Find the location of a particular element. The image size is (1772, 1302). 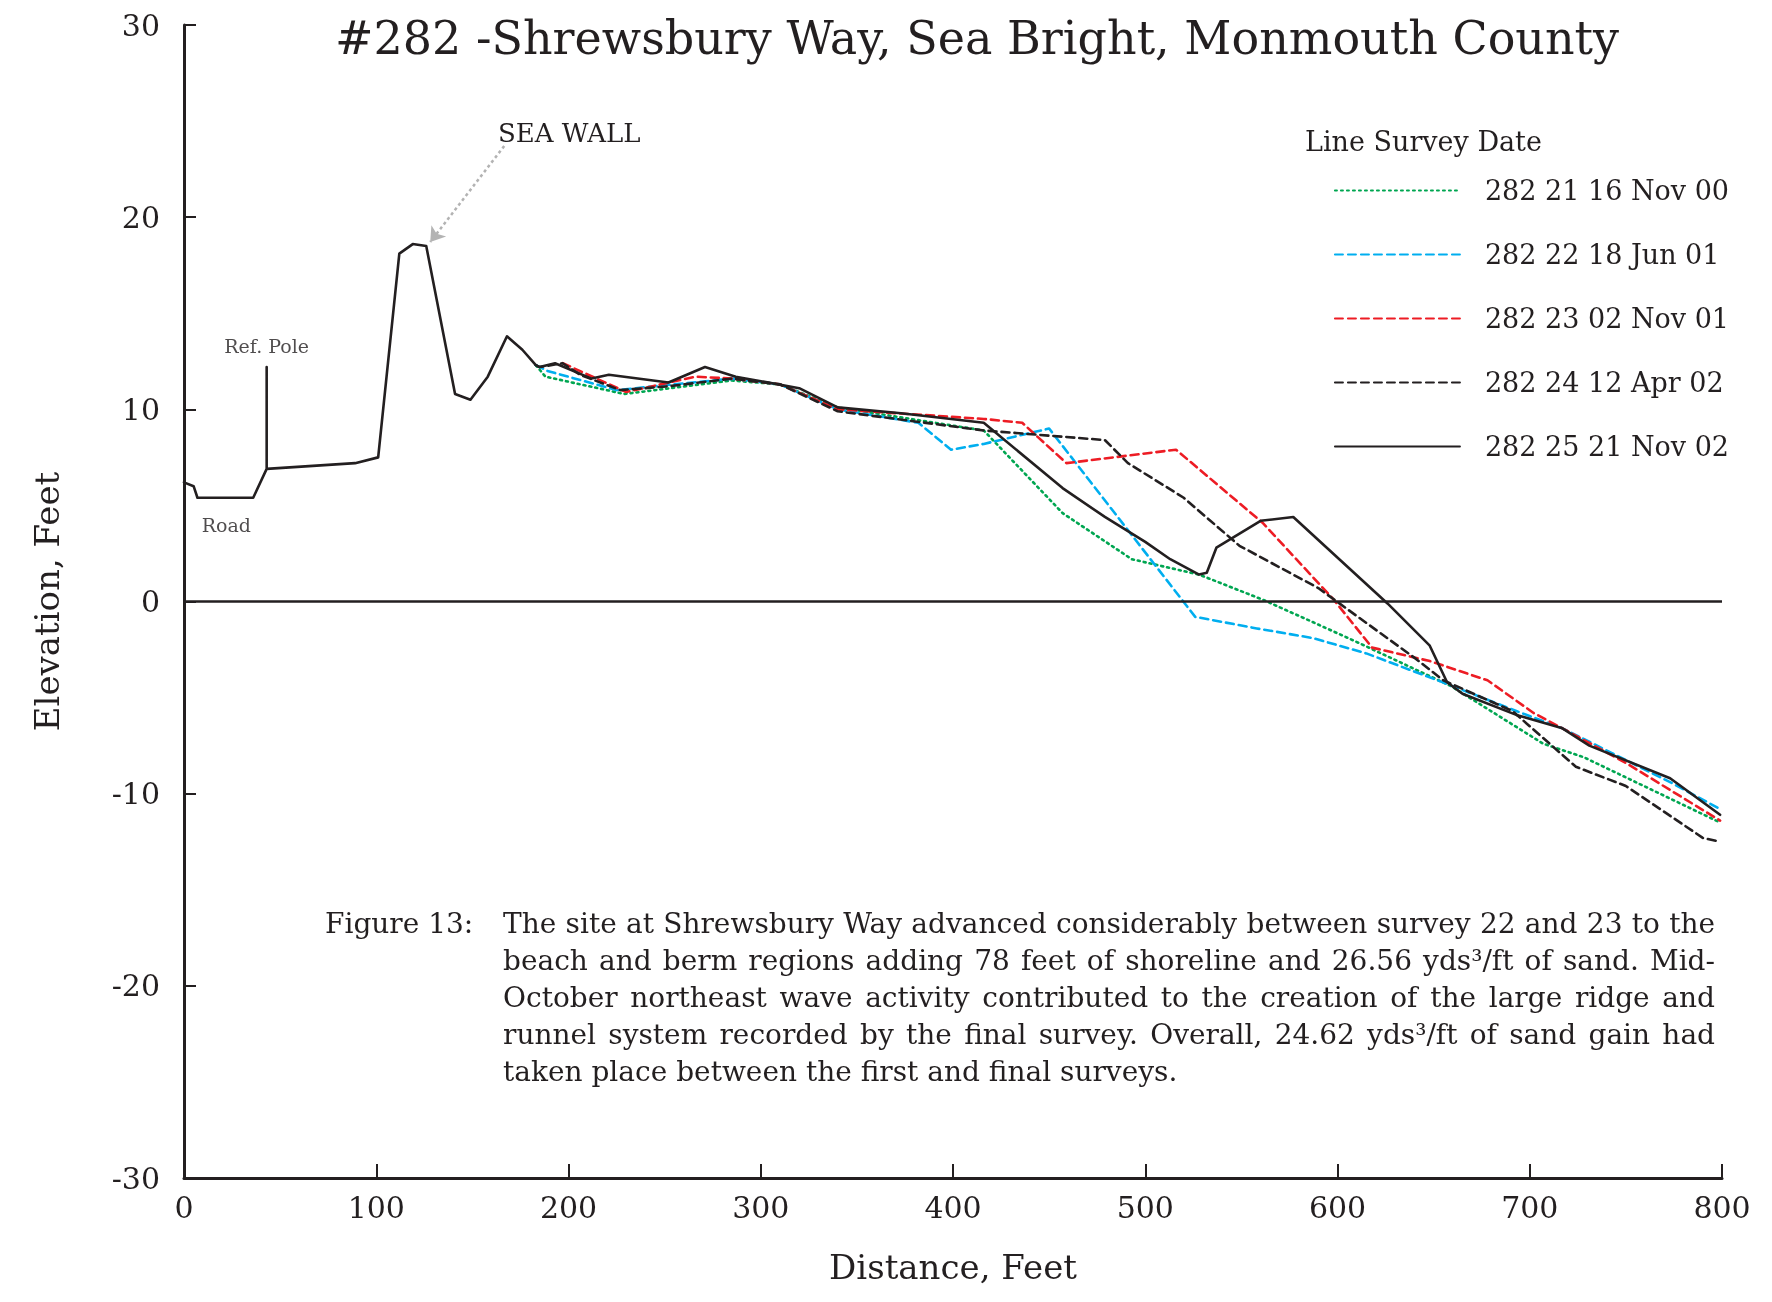

y-tick-label: 10 is located at coordinates (140, 409).